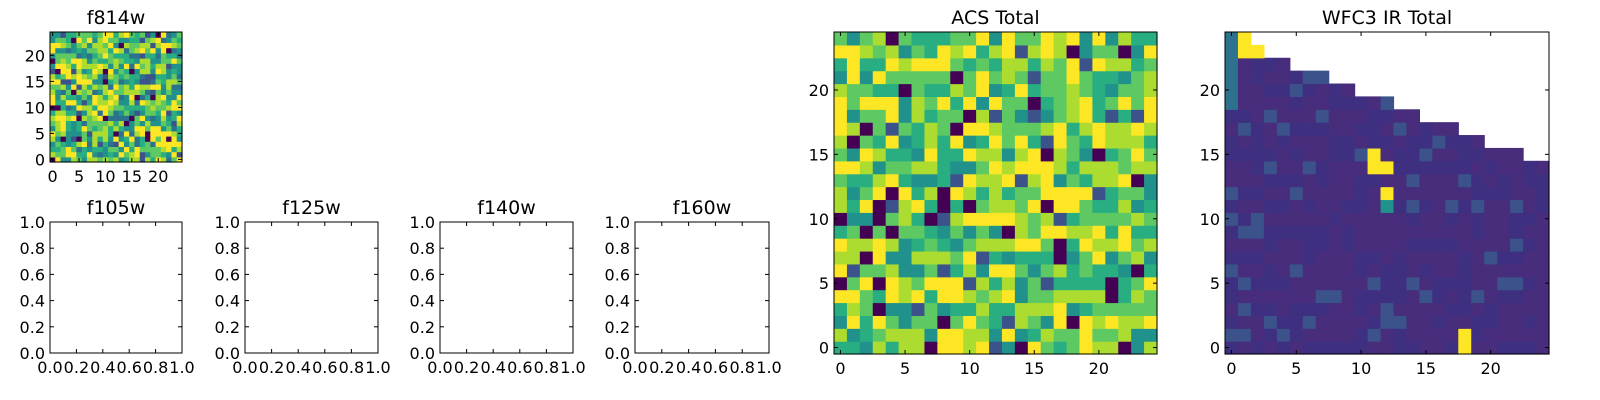 This screenshot has height=400, width=1600. I want to click on x-tick-label: 0, so click(1231, 368).